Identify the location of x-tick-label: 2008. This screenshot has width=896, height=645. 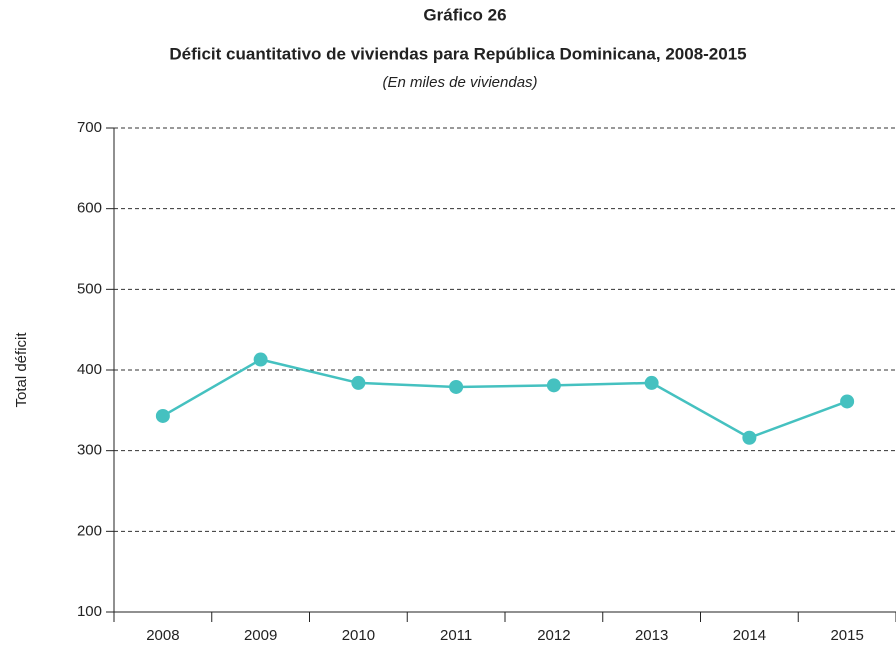
(162, 635).